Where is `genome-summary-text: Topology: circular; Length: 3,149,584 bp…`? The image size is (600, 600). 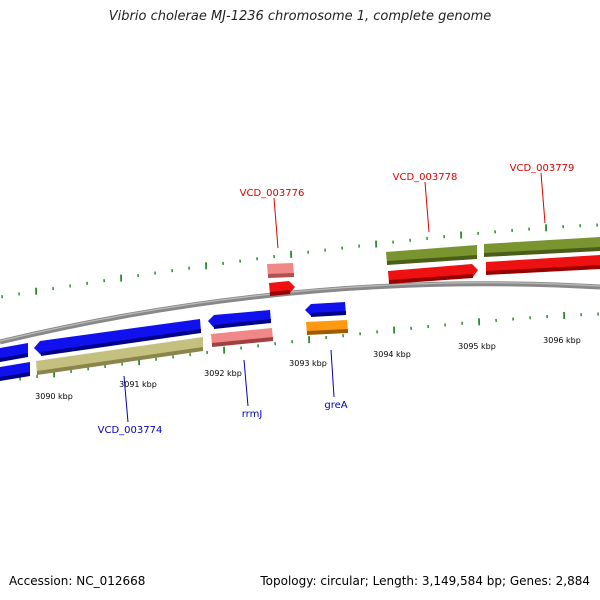
genome-summary-text: Topology: circular; Length: 3,149,584 bp… is located at coordinates (425, 581).